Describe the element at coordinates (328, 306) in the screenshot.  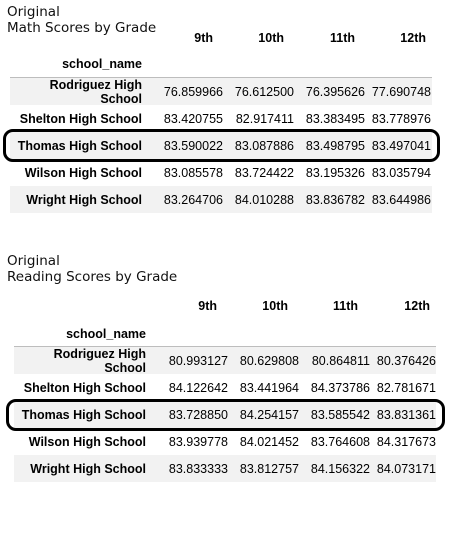
I see `reading-col-11th: 11th` at that location.